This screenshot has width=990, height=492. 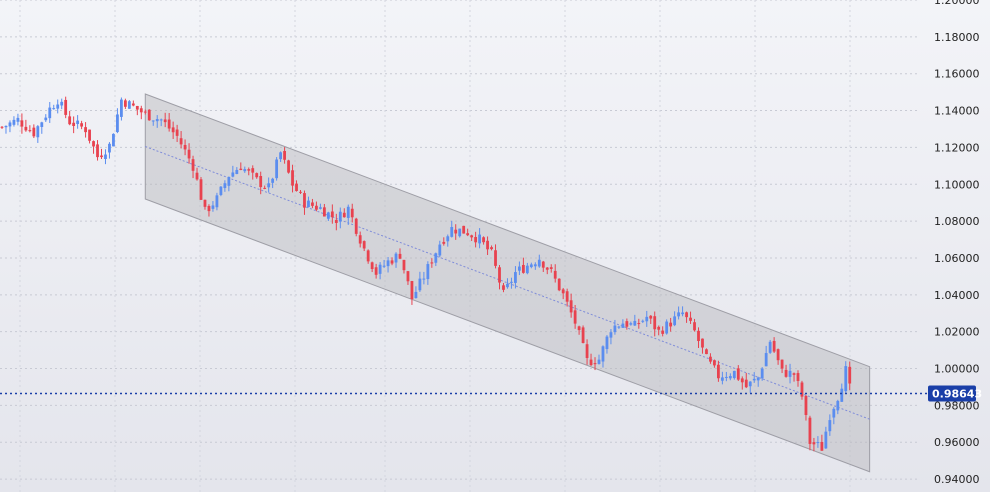 I want to click on y-tick-label: 0.98000, so click(x=957, y=405).